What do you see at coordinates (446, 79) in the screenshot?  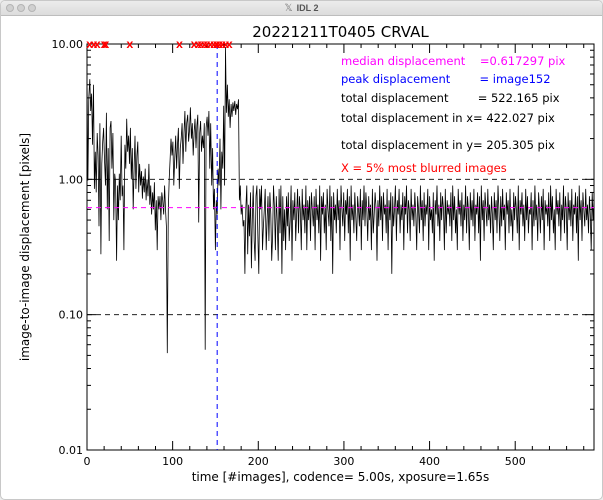 I see `annotation-1: peak displacement = image152` at bounding box center [446, 79].